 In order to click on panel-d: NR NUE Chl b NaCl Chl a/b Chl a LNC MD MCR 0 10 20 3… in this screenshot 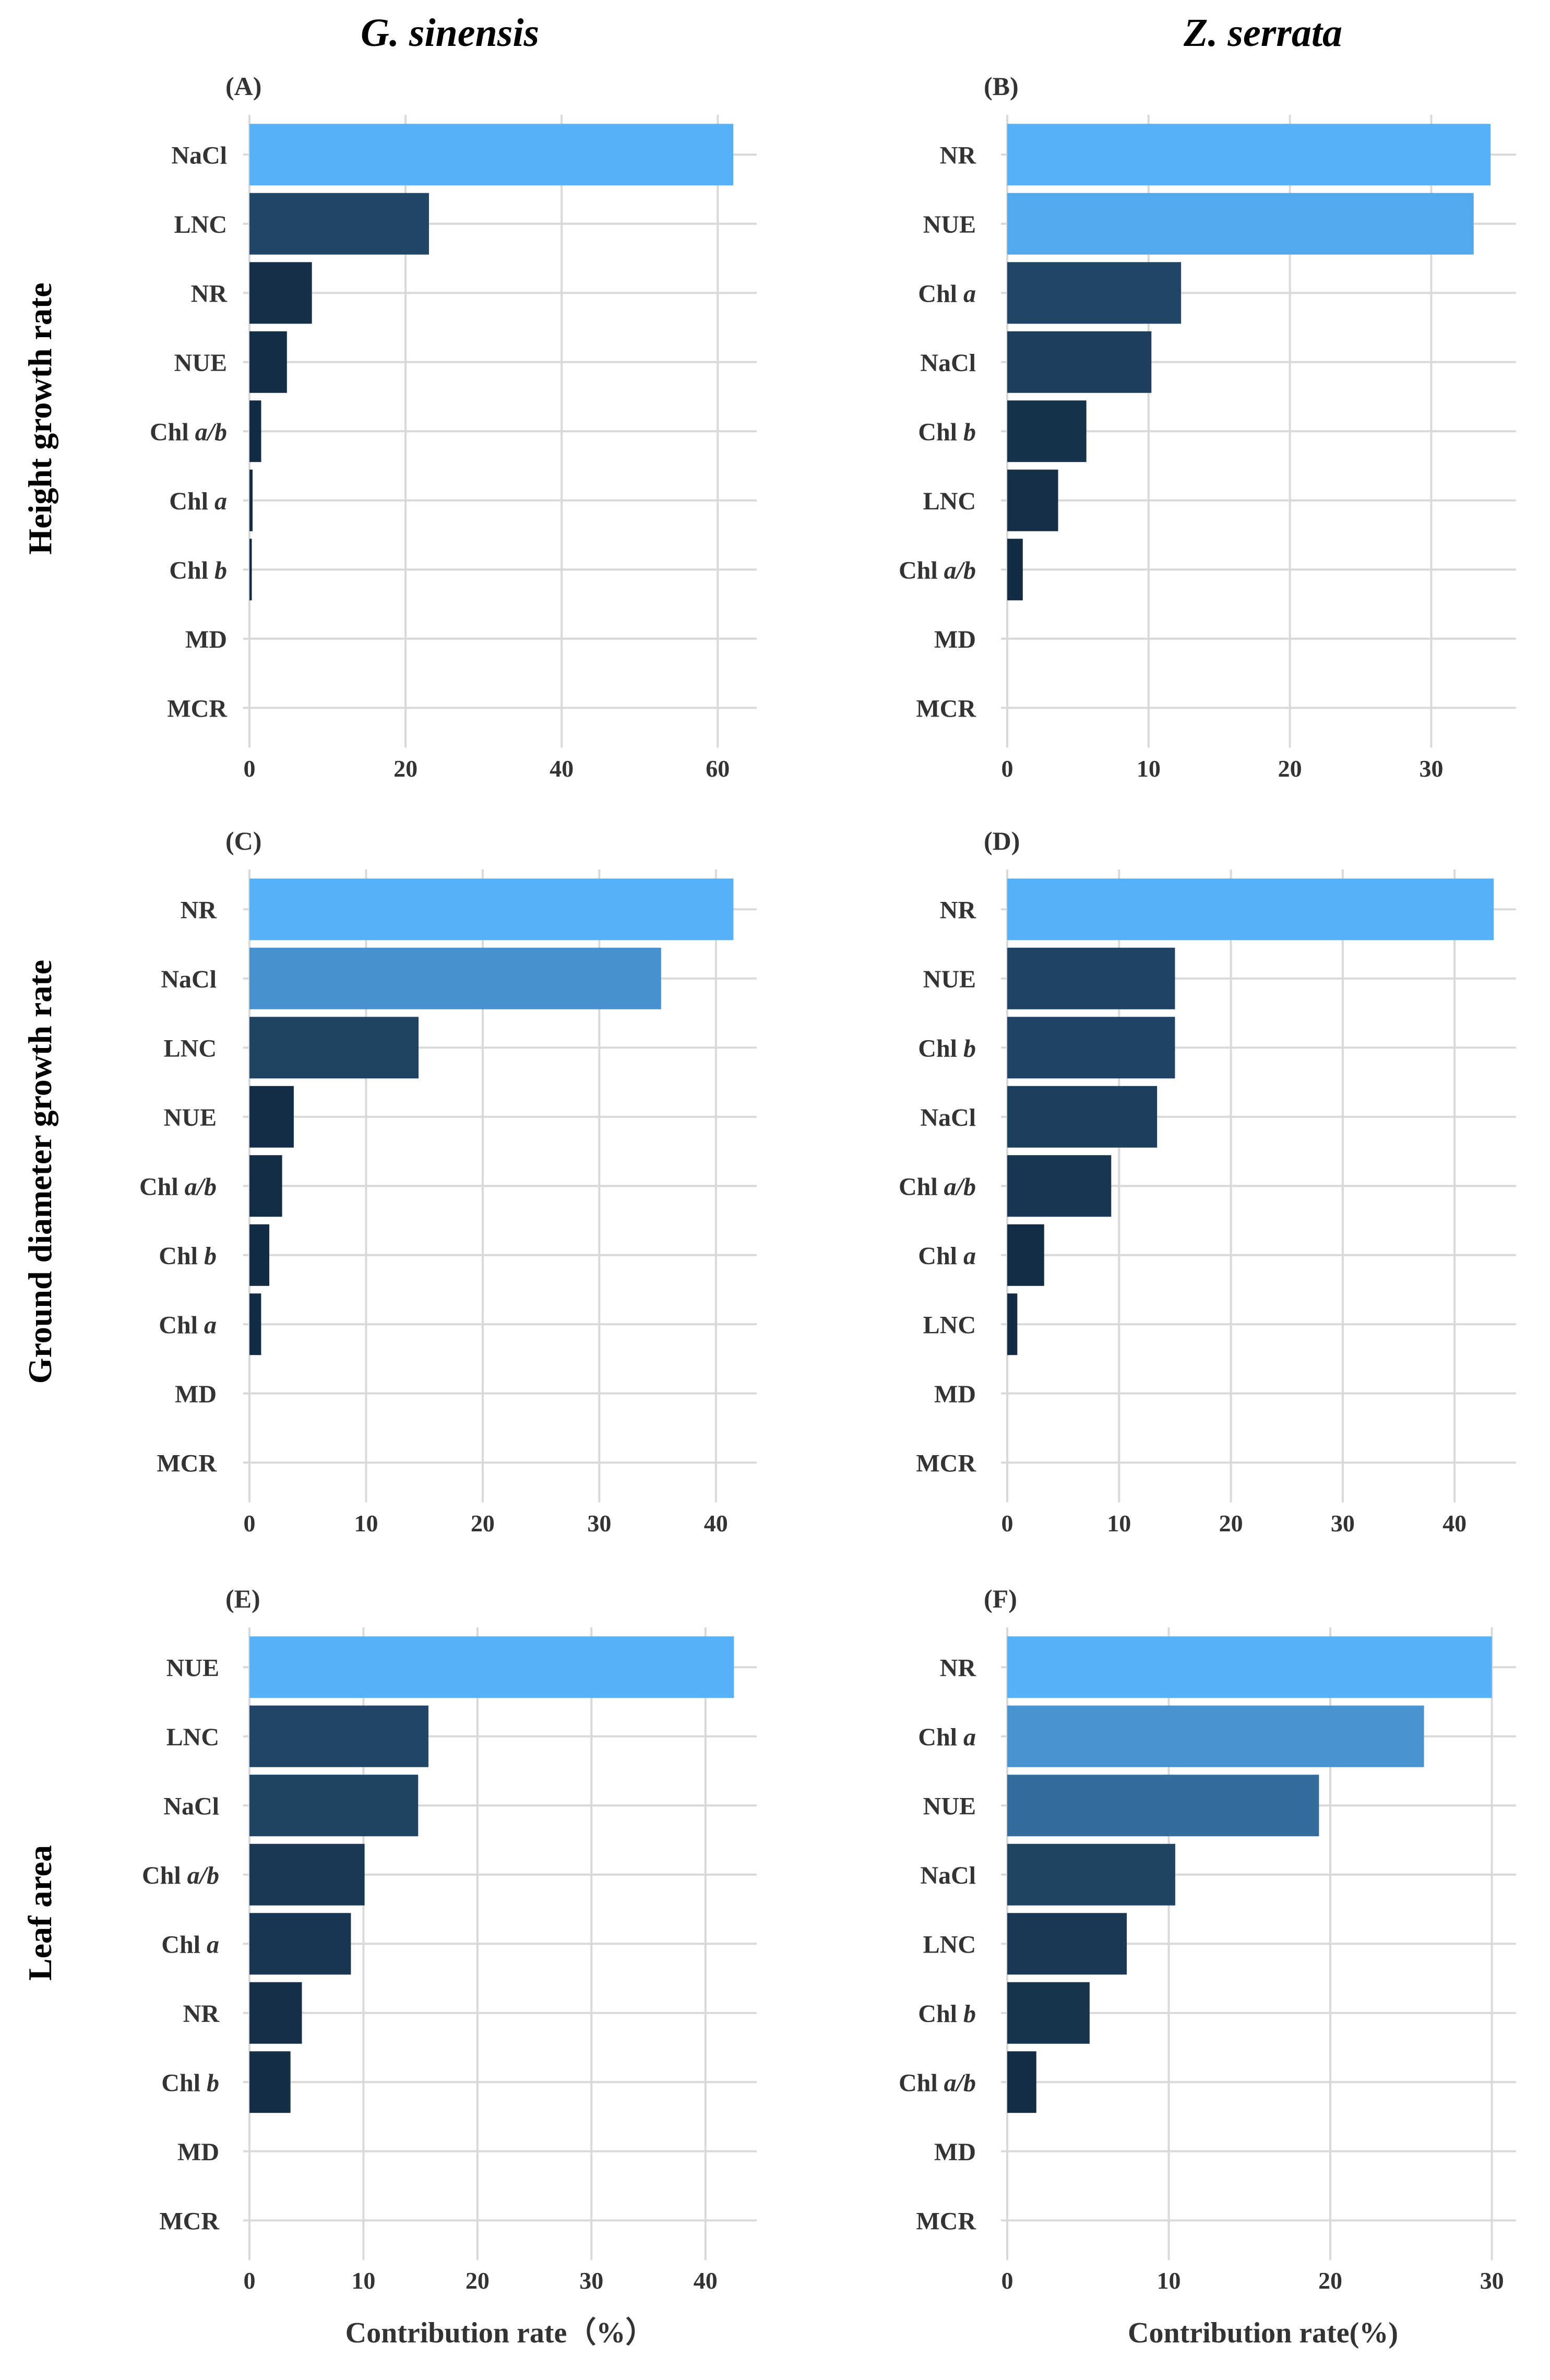, I will do `click(1207, 1181)`.